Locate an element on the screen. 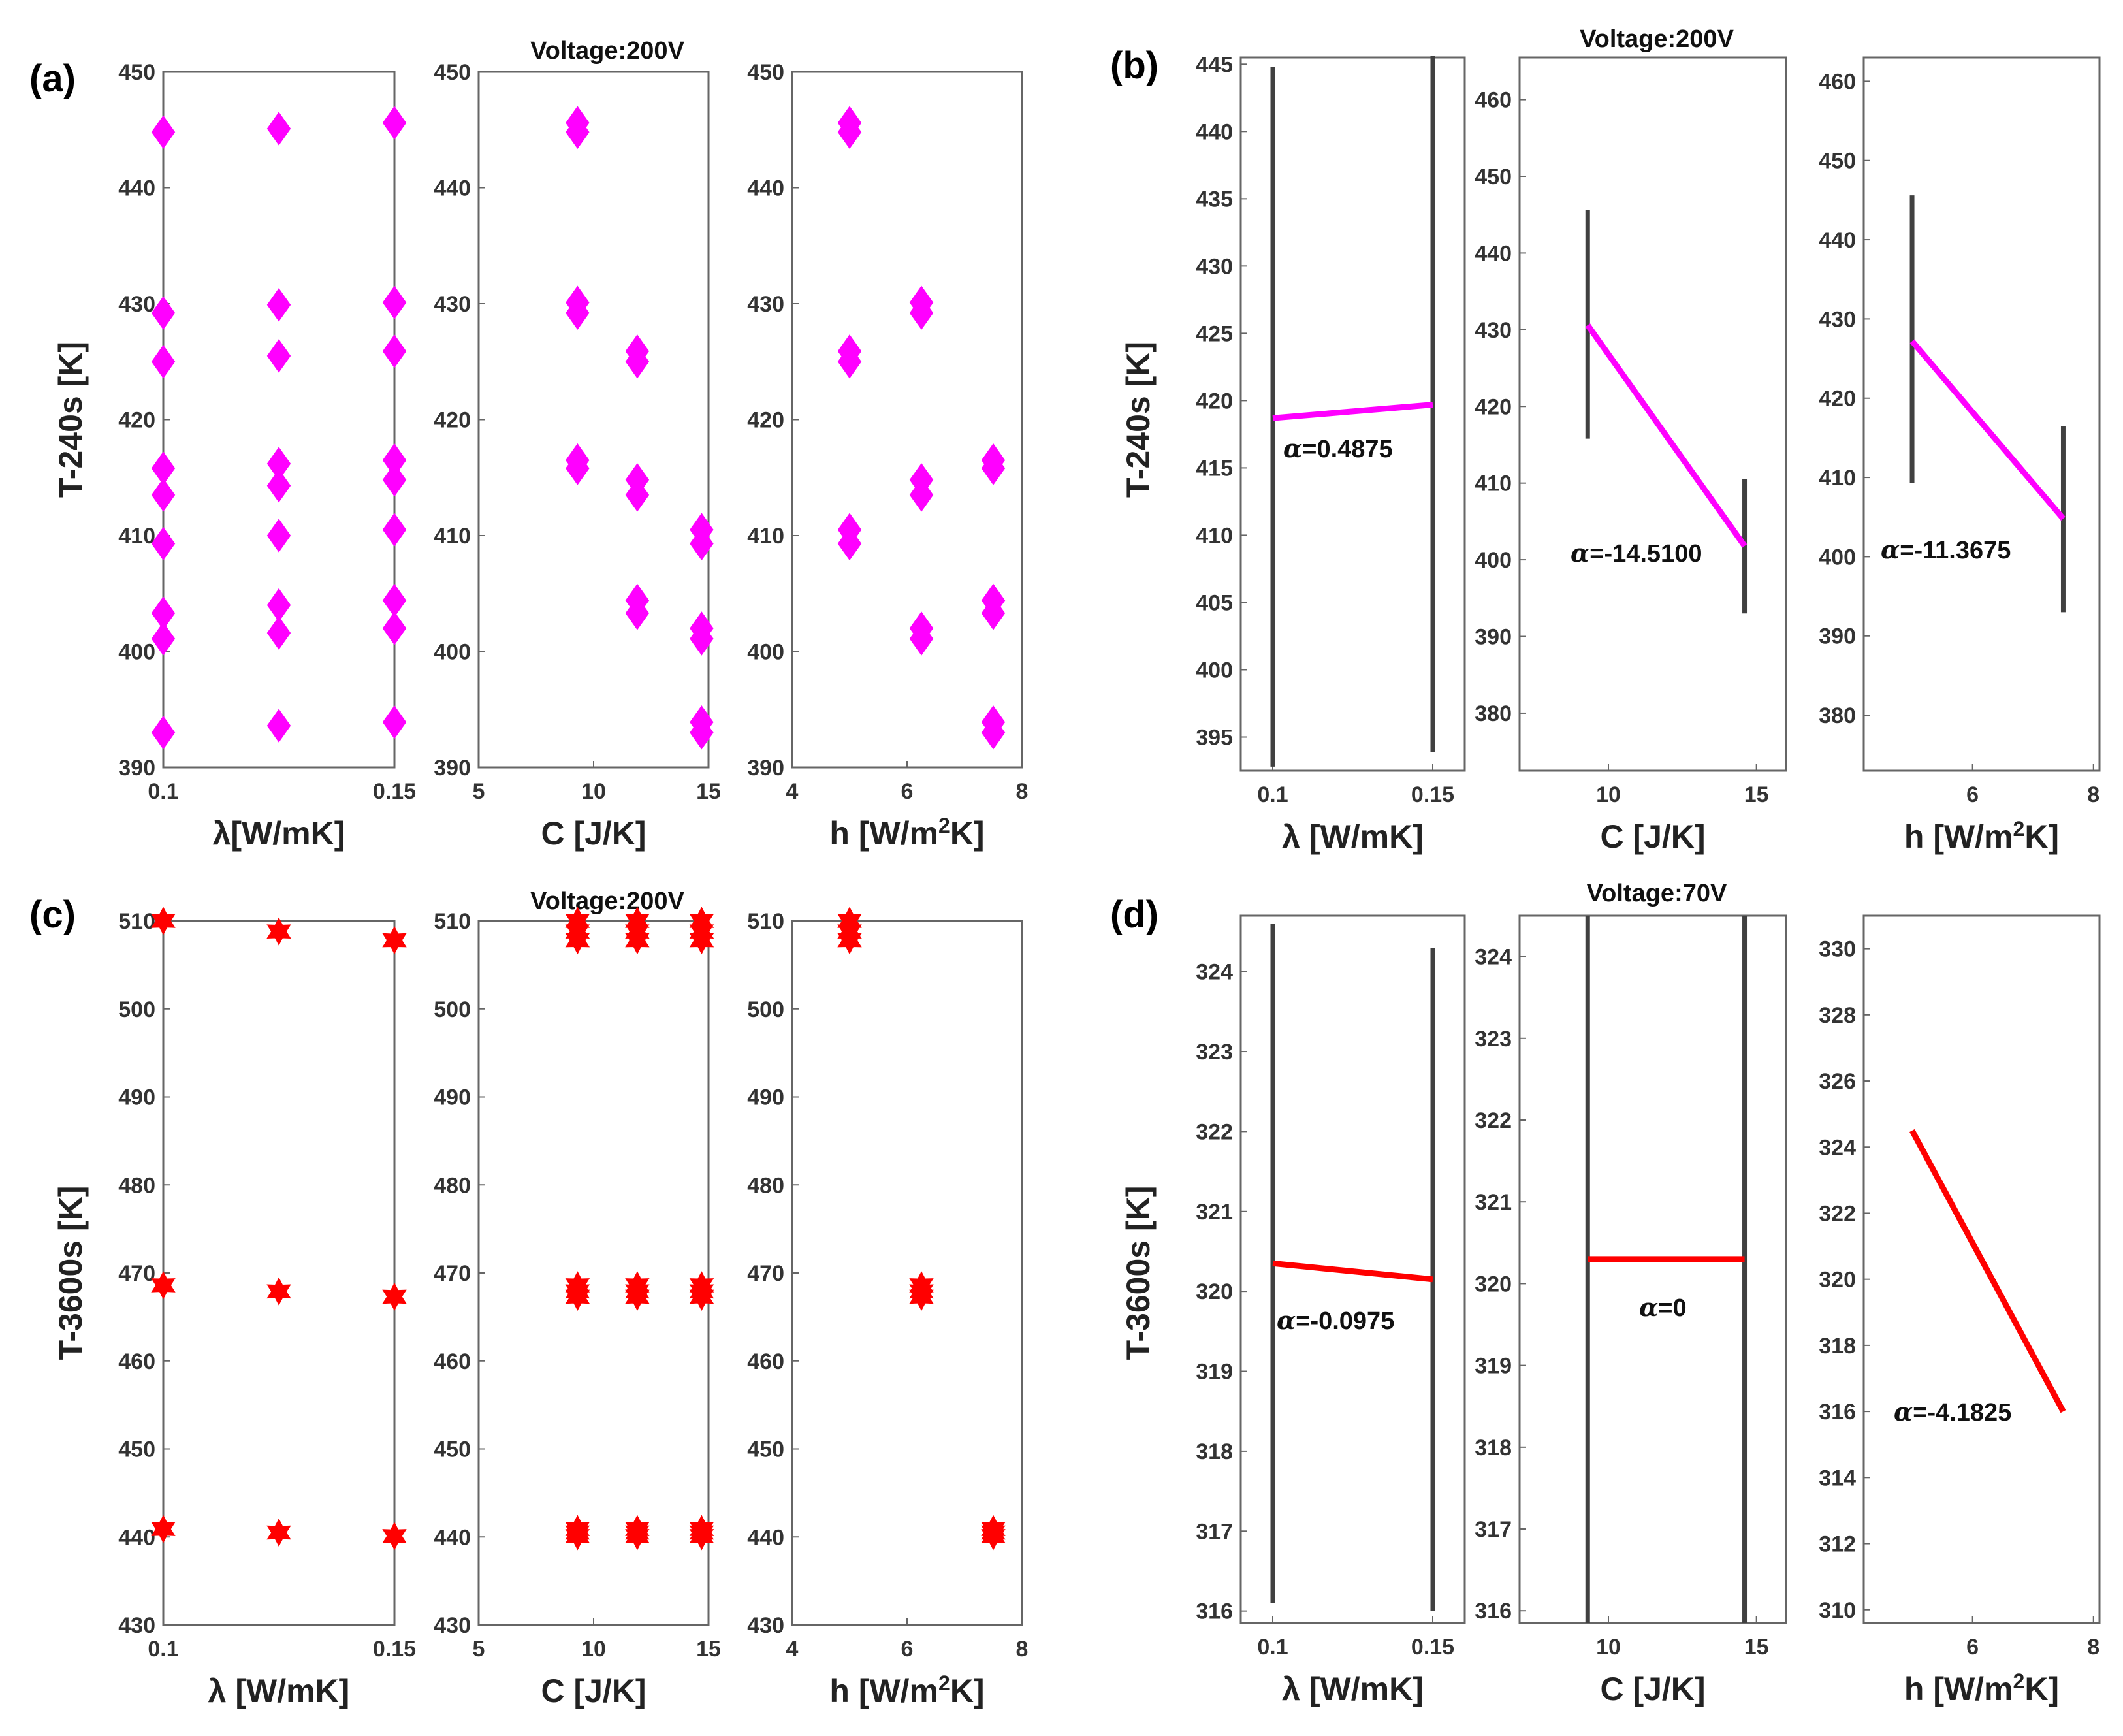  y-tick-label: 324 is located at coordinates (1214, 972).